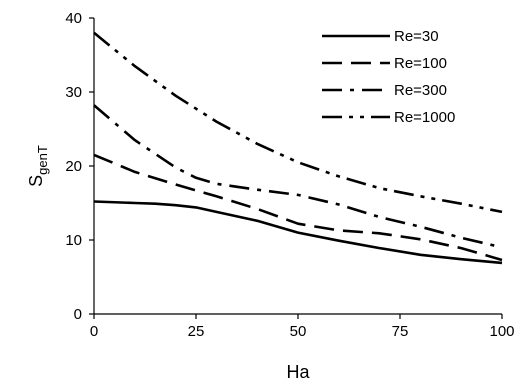 The width and height of the screenshot is (523, 387). I want to click on legend: Re=30 Re=100 Re=300 Re=1000, so click(388, 77).